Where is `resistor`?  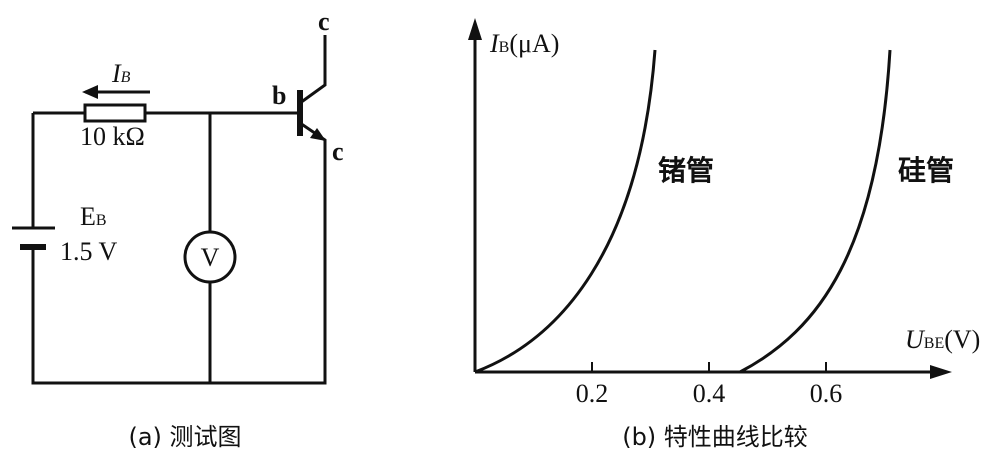
resistor is located at coordinates (115, 113).